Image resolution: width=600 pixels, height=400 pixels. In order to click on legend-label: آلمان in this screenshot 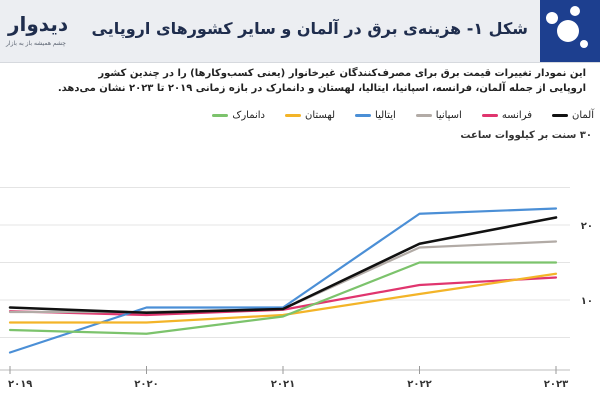, I will do `click(583, 115)`.